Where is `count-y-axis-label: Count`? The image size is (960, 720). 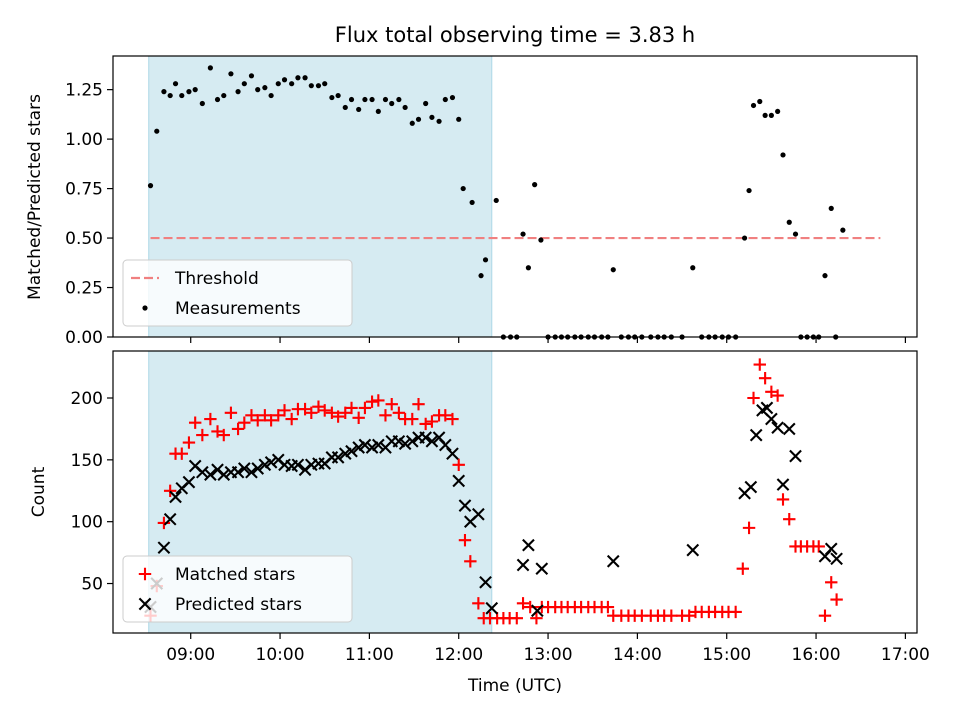
count-y-axis-label: Count is located at coordinates (39, 491).